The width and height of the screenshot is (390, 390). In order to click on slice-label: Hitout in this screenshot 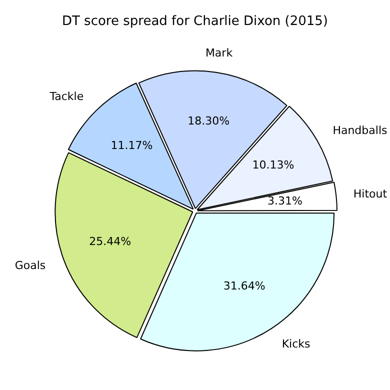, I will do `click(370, 193)`.